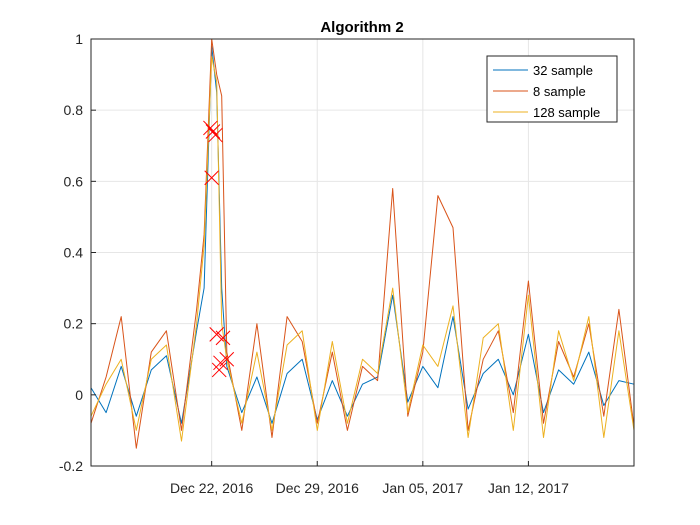  Describe the element at coordinates (211, 488) in the screenshot. I see `x-tick-label: Dec 22, 2016` at that location.